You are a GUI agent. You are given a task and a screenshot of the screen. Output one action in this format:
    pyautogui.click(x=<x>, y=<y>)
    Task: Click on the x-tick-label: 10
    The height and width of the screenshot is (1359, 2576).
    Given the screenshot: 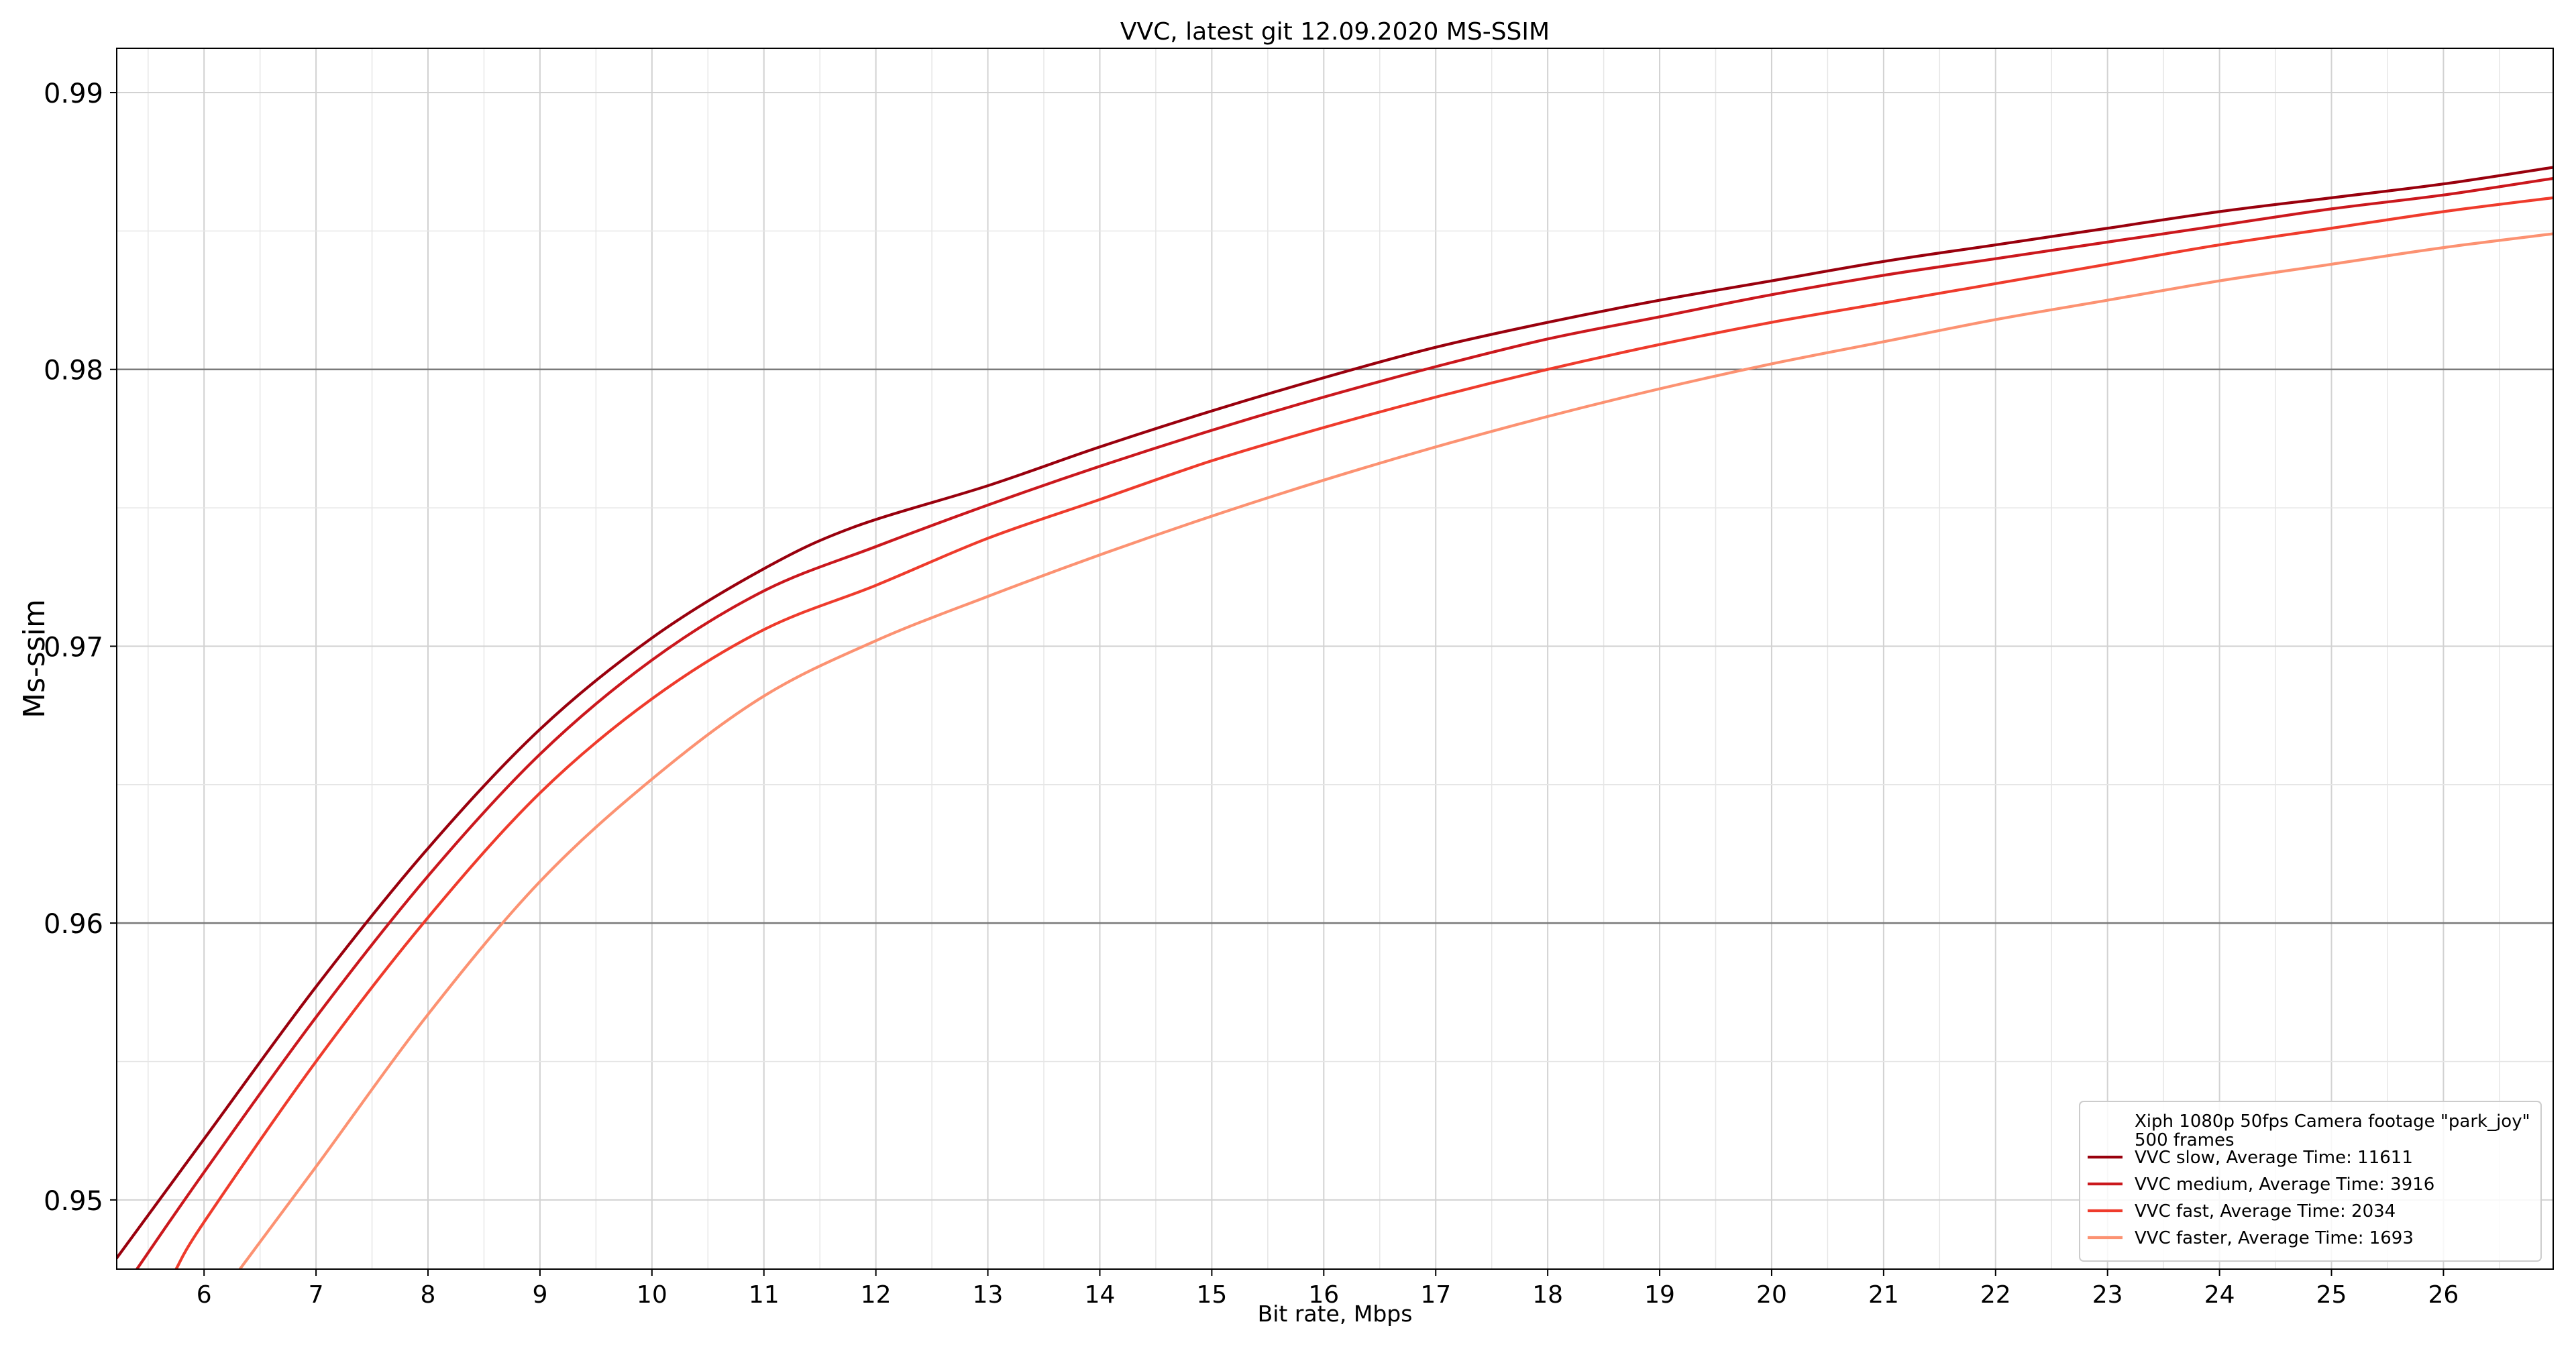 What is the action you would take?
    pyautogui.click(x=652, y=1295)
    